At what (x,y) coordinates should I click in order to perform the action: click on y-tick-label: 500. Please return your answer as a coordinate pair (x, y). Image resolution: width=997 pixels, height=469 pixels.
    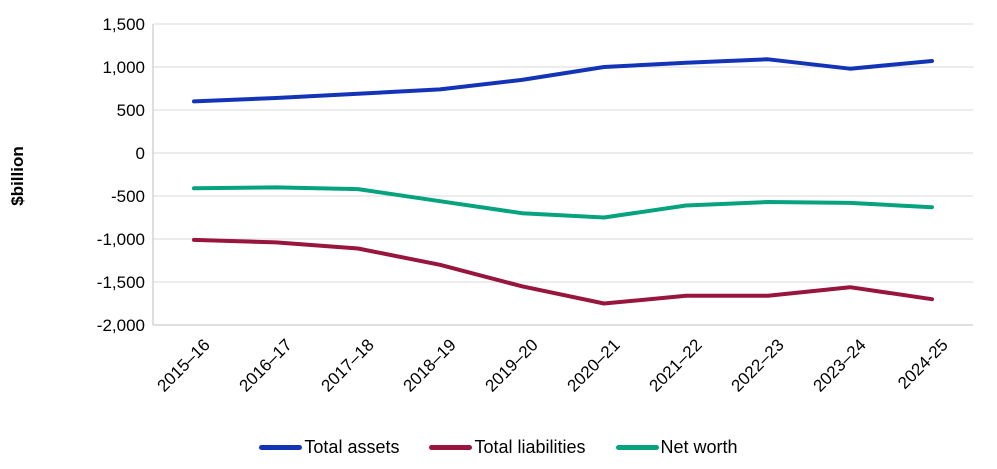
    Looking at the image, I should click on (130, 110).